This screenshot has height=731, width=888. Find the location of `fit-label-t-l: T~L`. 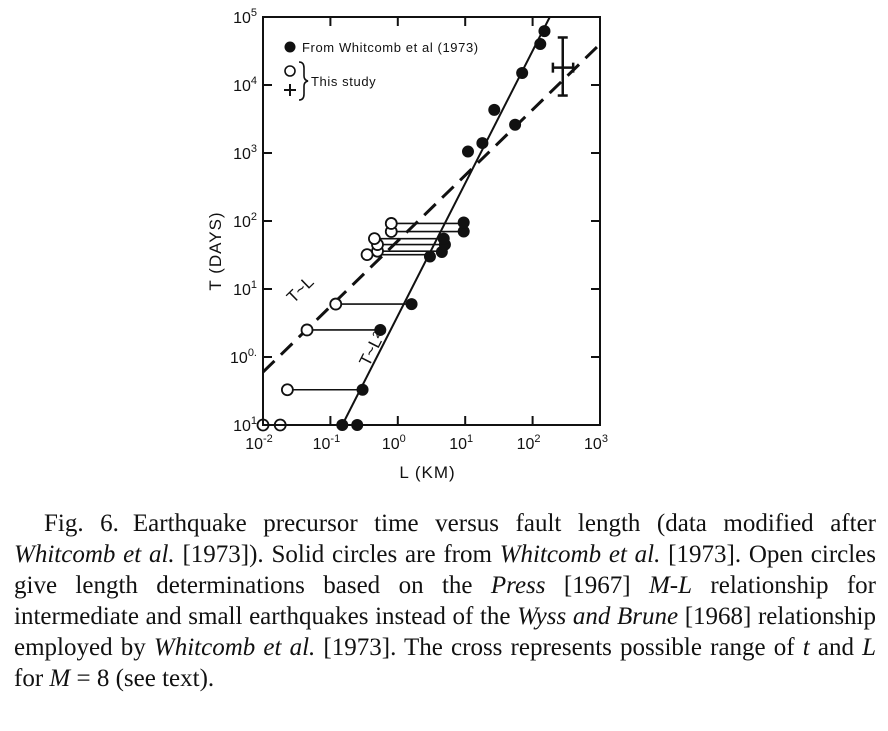

fit-label-t-l: T~L is located at coordinates (300, 289).